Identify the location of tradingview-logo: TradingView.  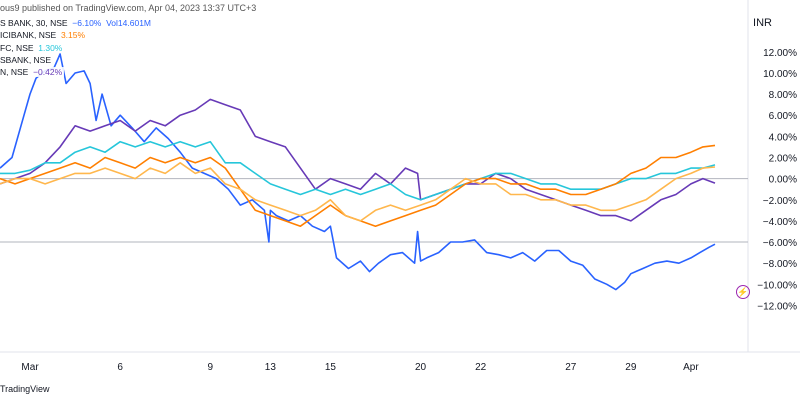
(25, 389).